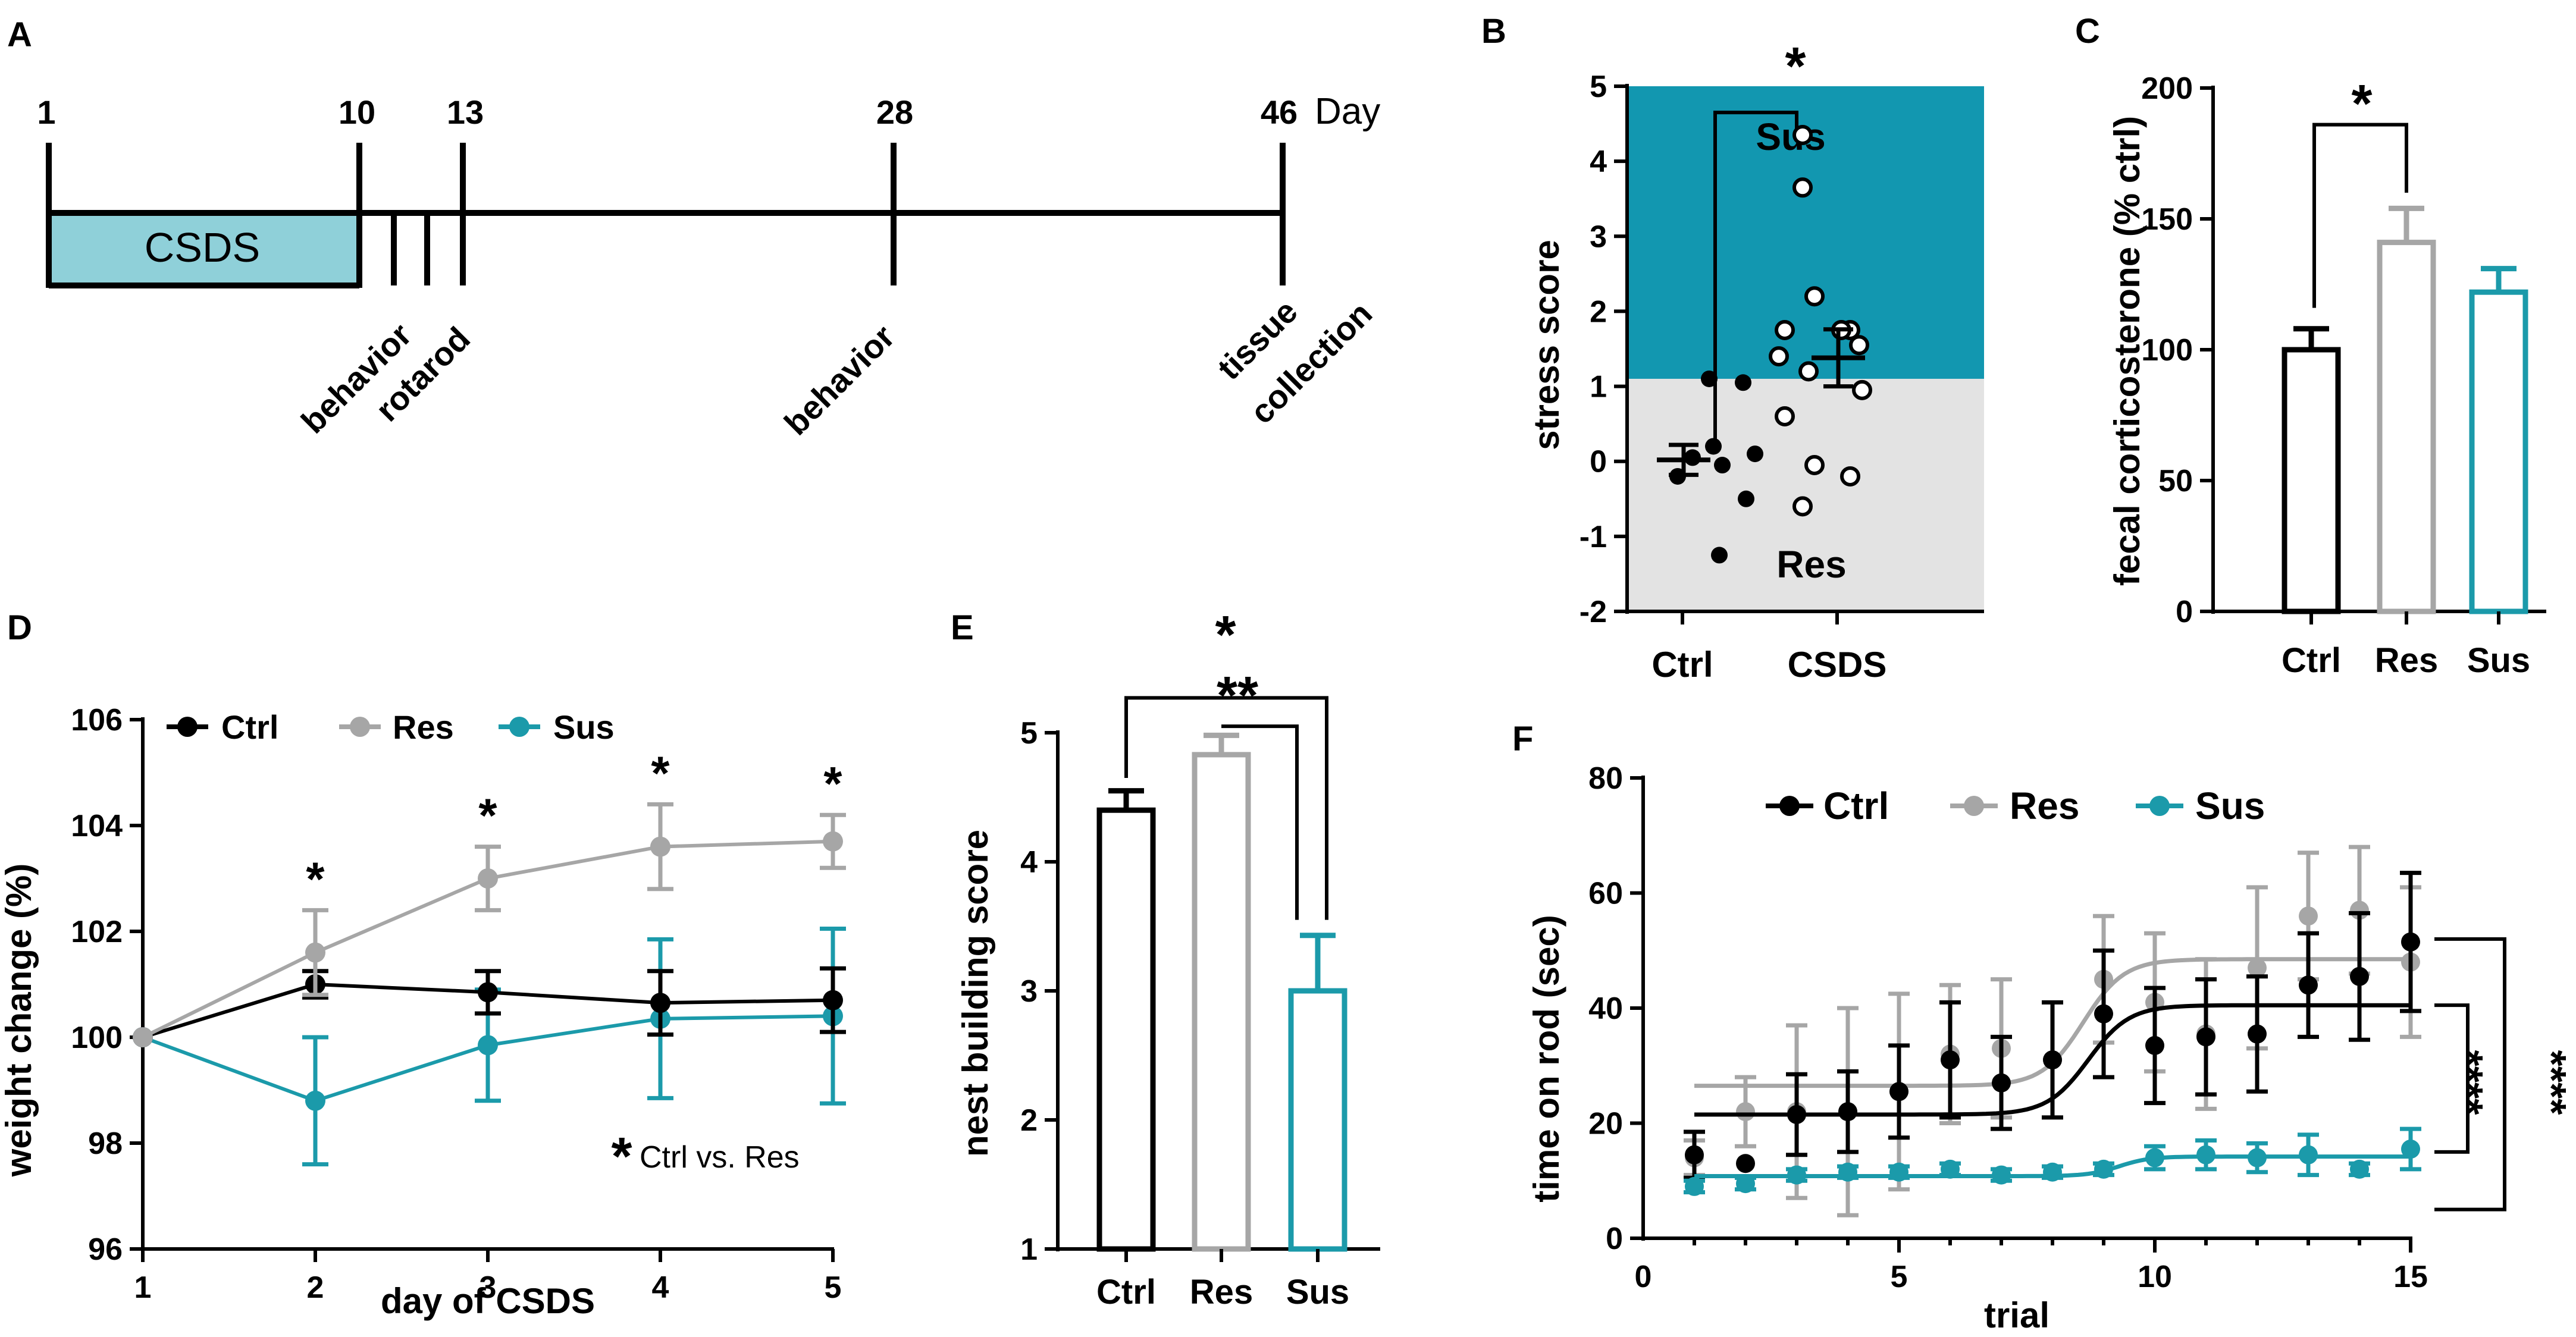 Image resolution: width=2576 pixels, height=1337 pixels. I want to click on event-behavior-2: behavior, so click(839, 380).